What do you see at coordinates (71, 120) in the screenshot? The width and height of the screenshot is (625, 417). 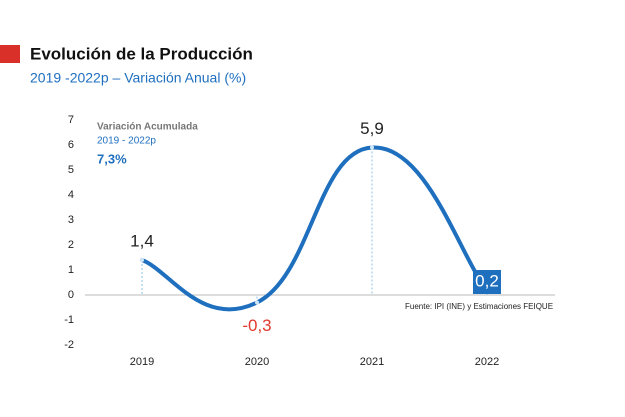 I see `y-tick-label: 7` at bounding box center [71, 120].